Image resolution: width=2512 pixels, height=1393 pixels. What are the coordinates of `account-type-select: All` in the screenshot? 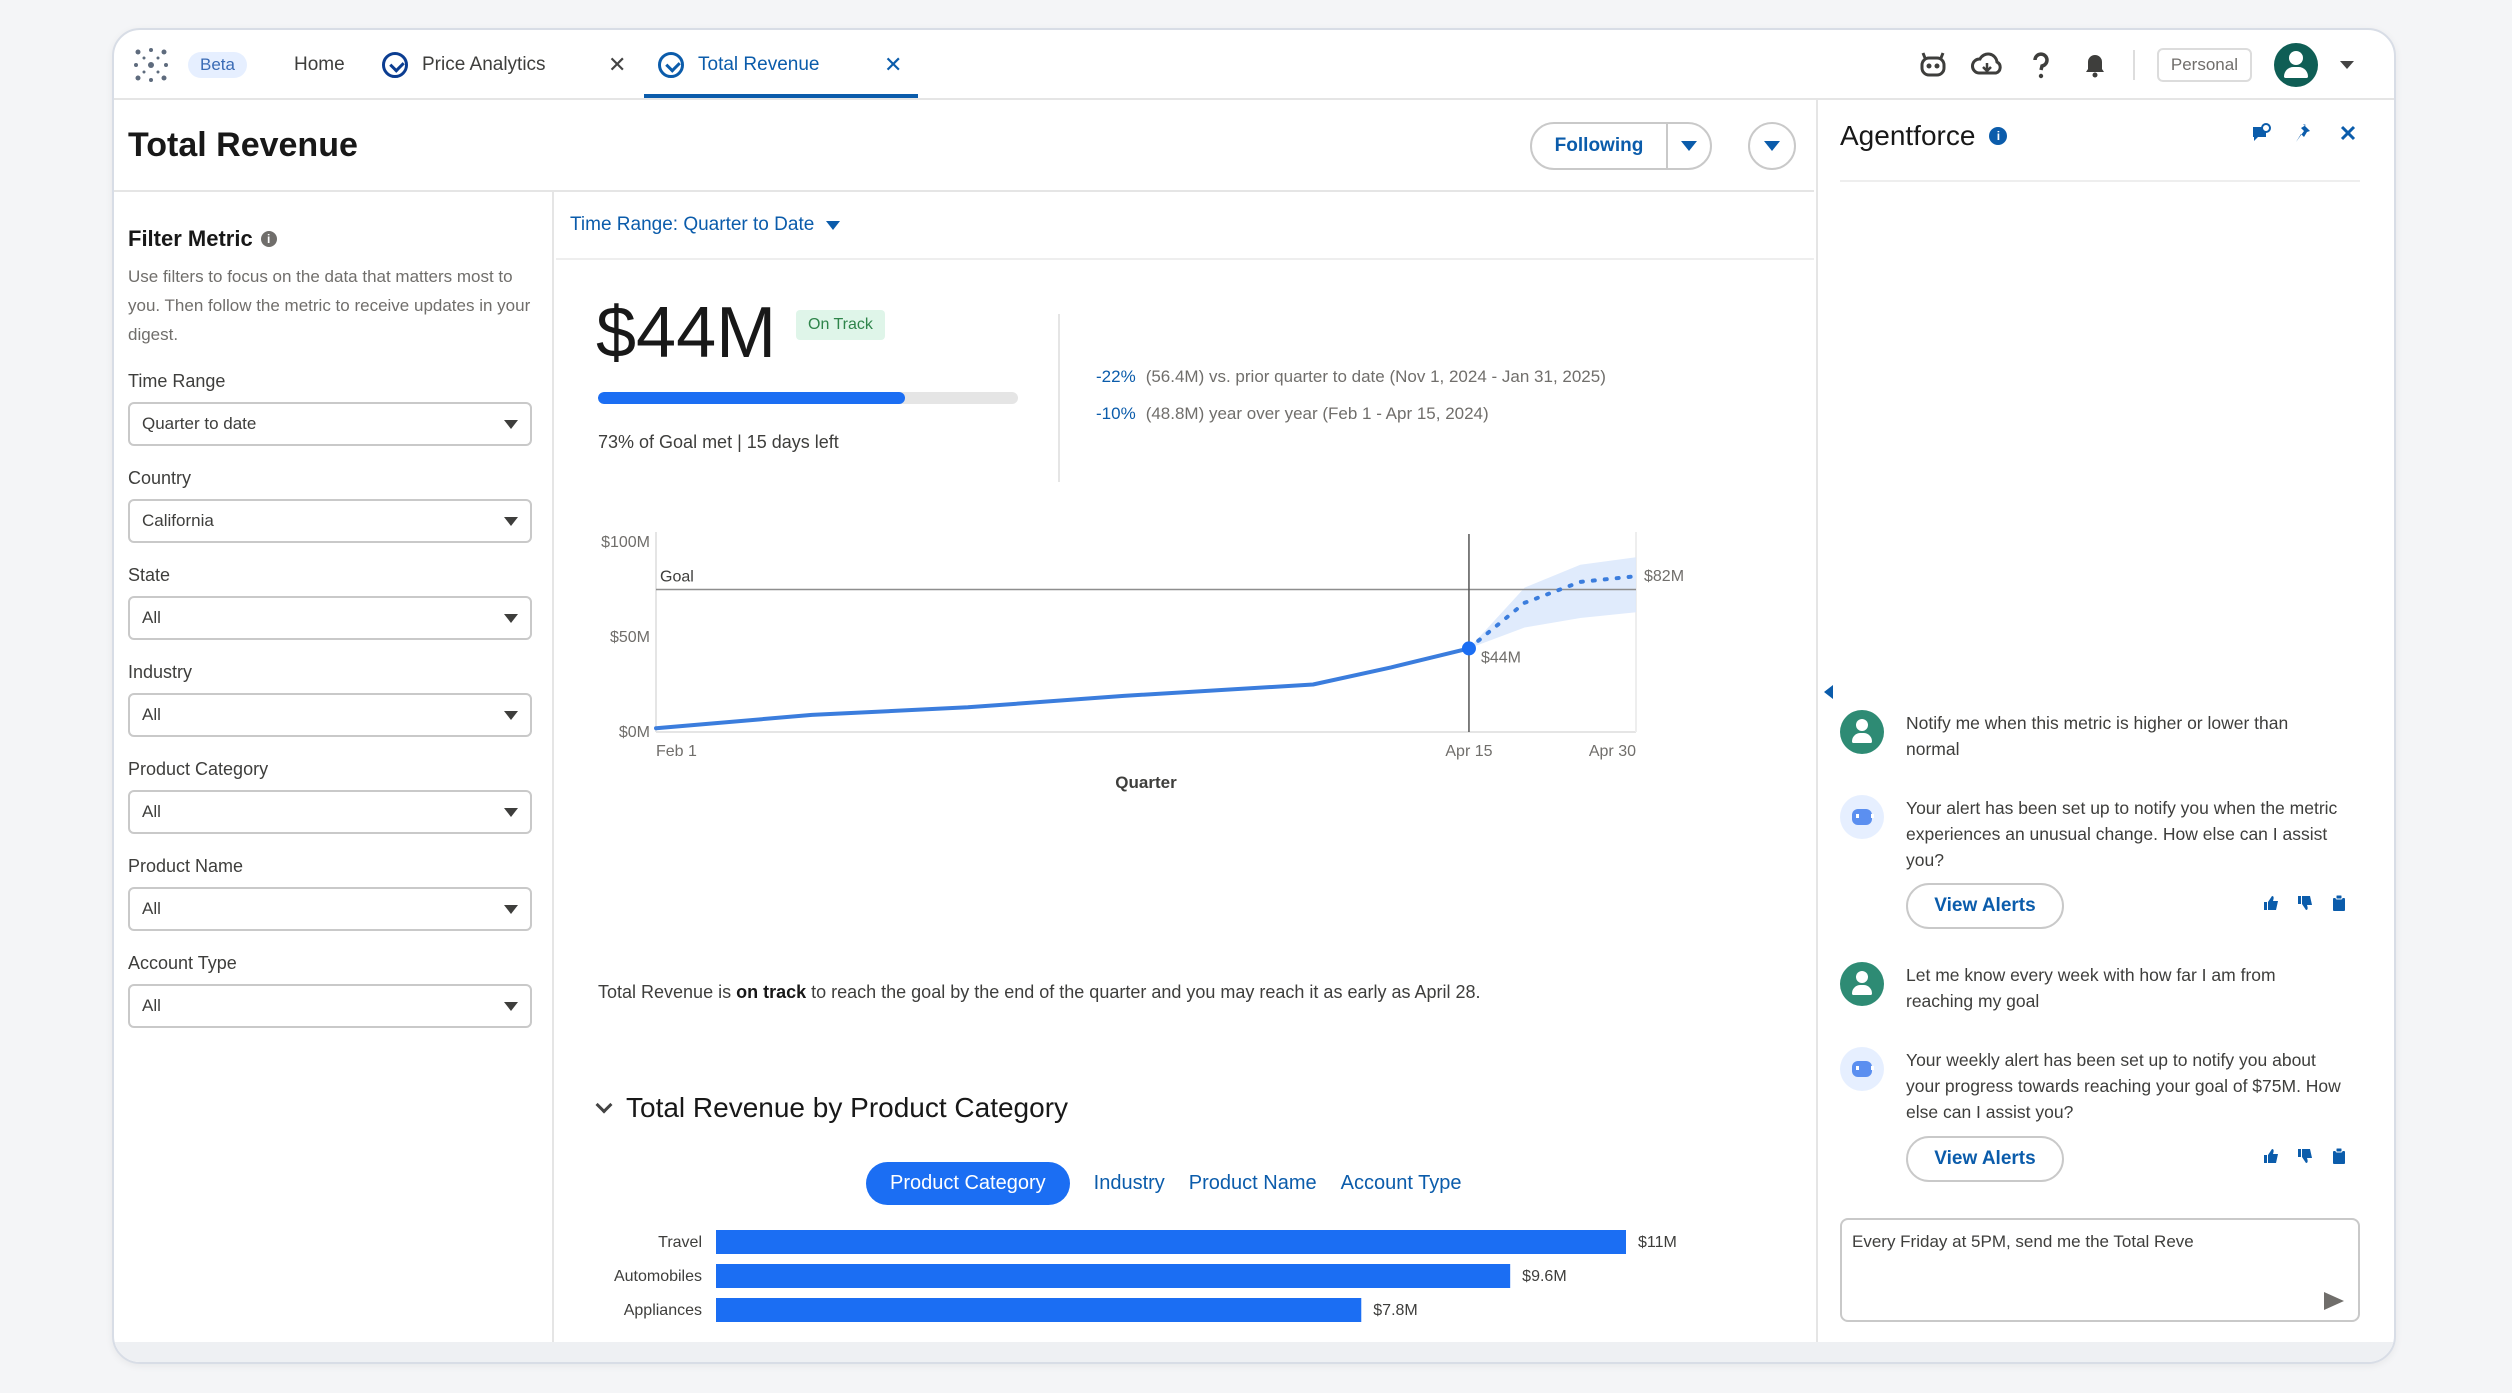 It's located at (330, 1006).